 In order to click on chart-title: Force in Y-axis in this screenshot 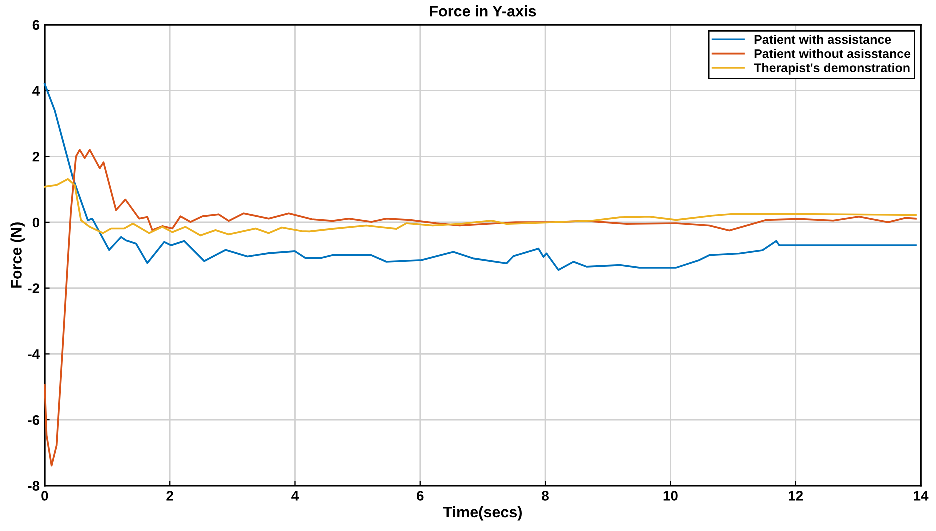, I will do `click(483, 11)`.